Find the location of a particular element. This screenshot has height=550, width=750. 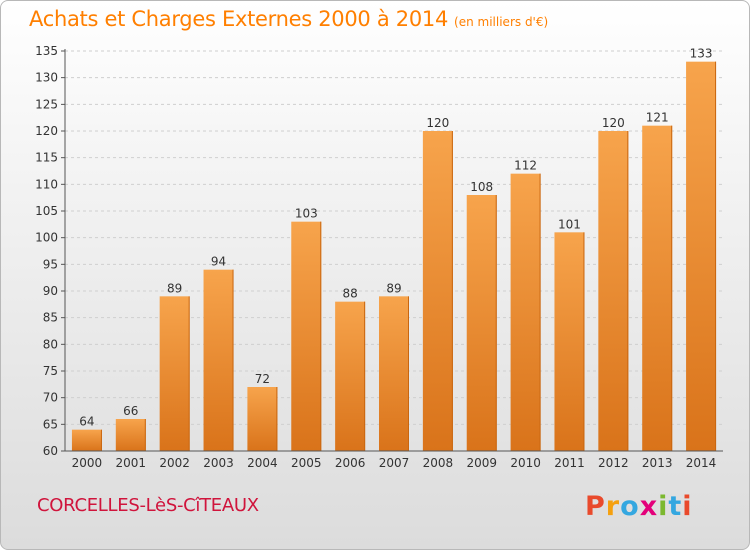

bar-2012 is located at coordinates (613, 291).